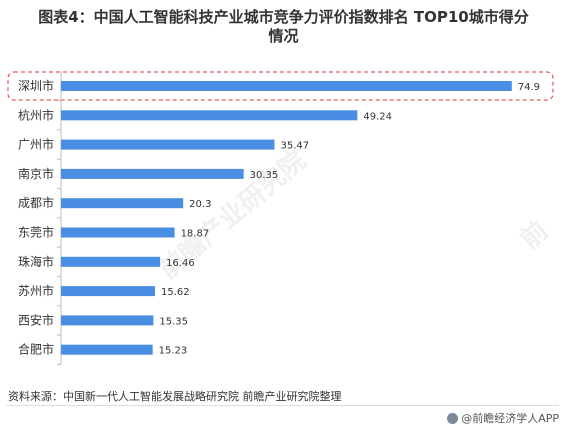  What do you see at coordinates (195, 234) in the screenshot?
I see `value-label: 18.87` at bounding box center [195, 234].